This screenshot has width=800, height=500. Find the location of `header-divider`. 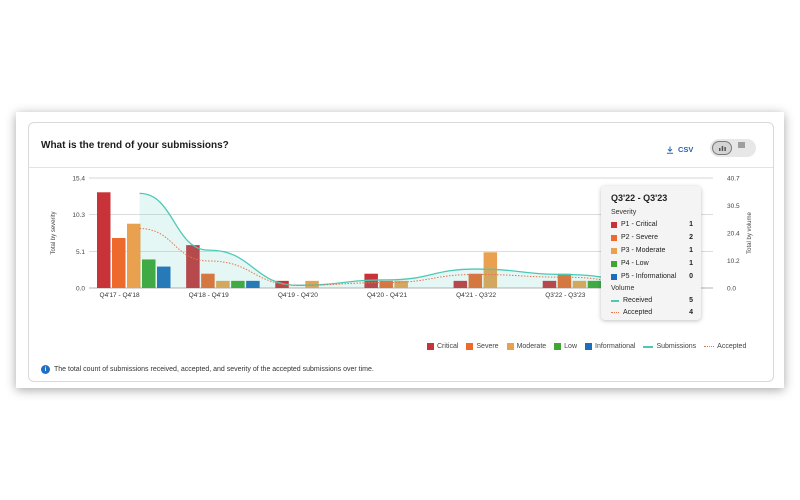

header-divider is located at coordinates (401, 167).